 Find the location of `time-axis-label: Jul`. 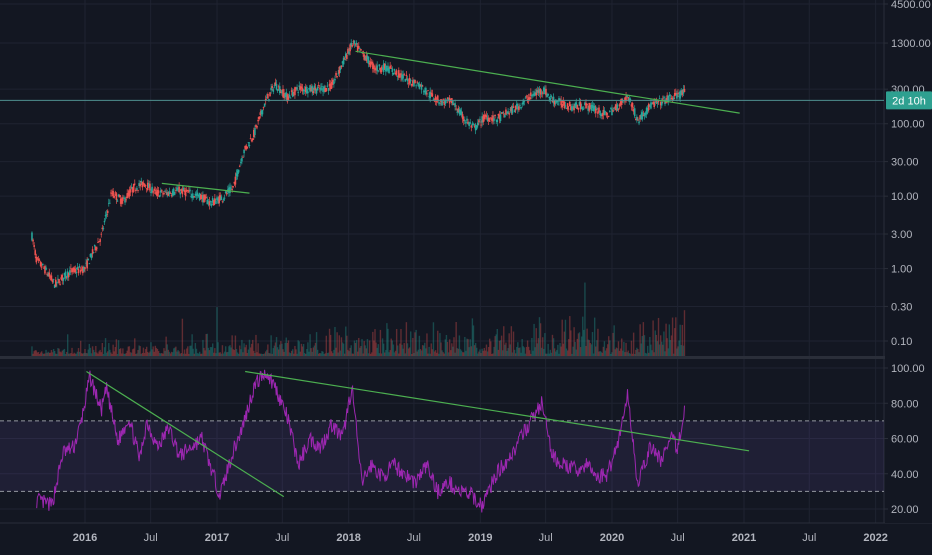

time-axis-label: Jul is located at coordinates (282, 538).